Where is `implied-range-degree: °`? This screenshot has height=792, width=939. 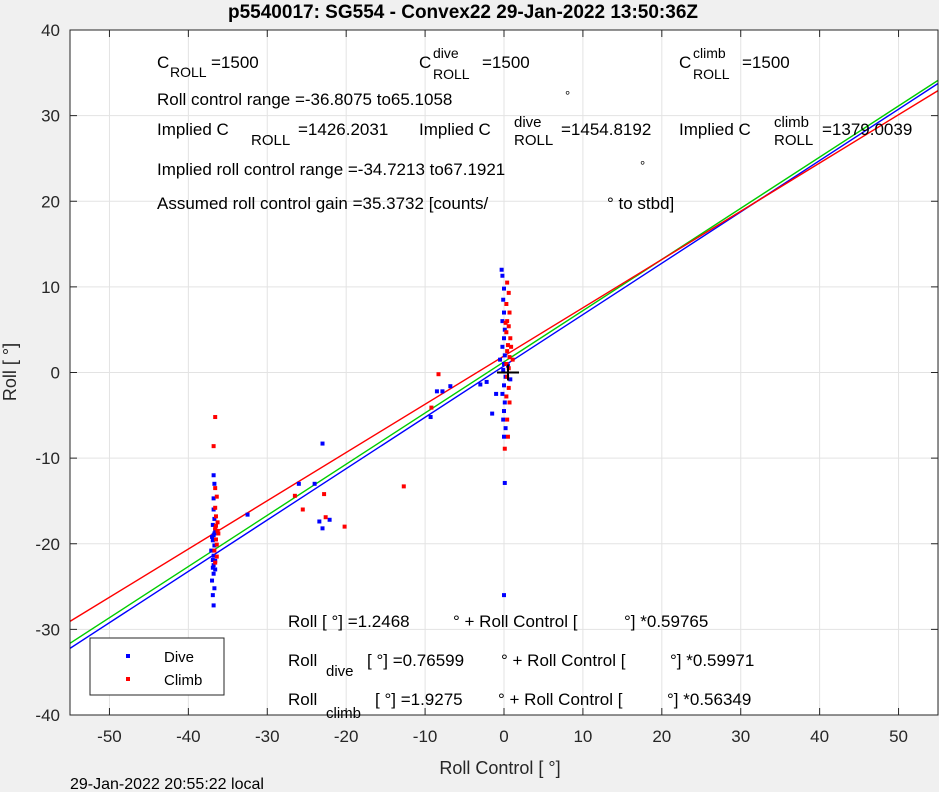
implied-range-degree: ° is located at coordinates (642, 165).